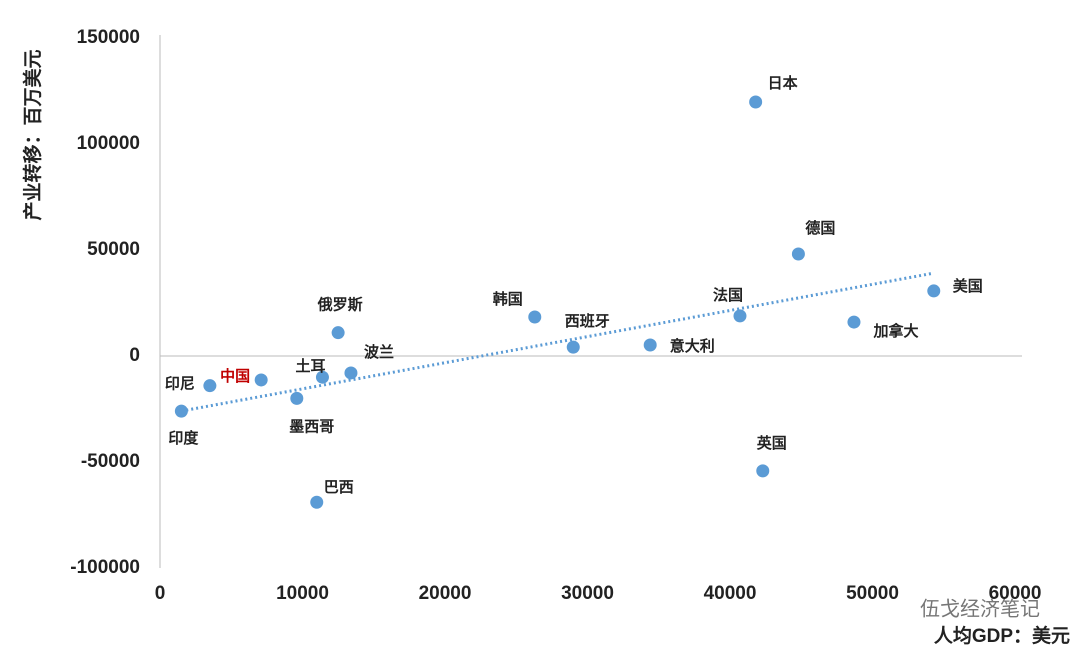 The height and width of the screenshot is (658, 1080). What do you see at coordinates (895, 331) in the screenshot?
I see `point-label: 加拿大` at bounding box center [895, 331].